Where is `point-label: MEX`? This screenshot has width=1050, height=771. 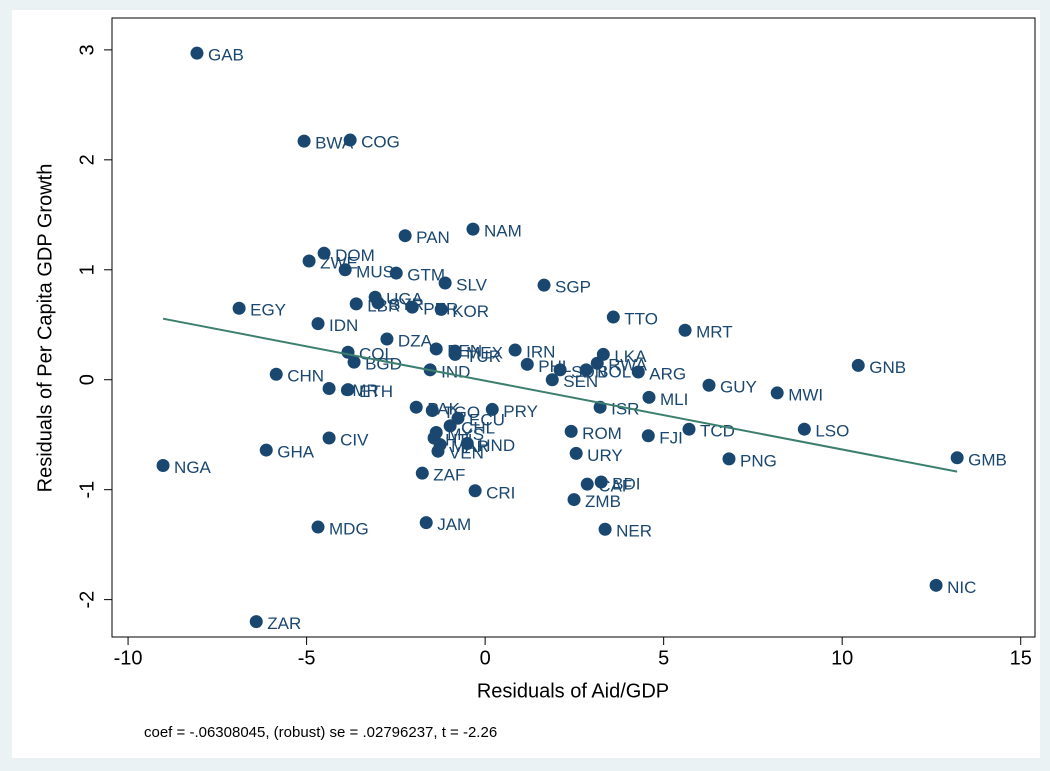
point-label: MEX is located at coordinates (484, 353).